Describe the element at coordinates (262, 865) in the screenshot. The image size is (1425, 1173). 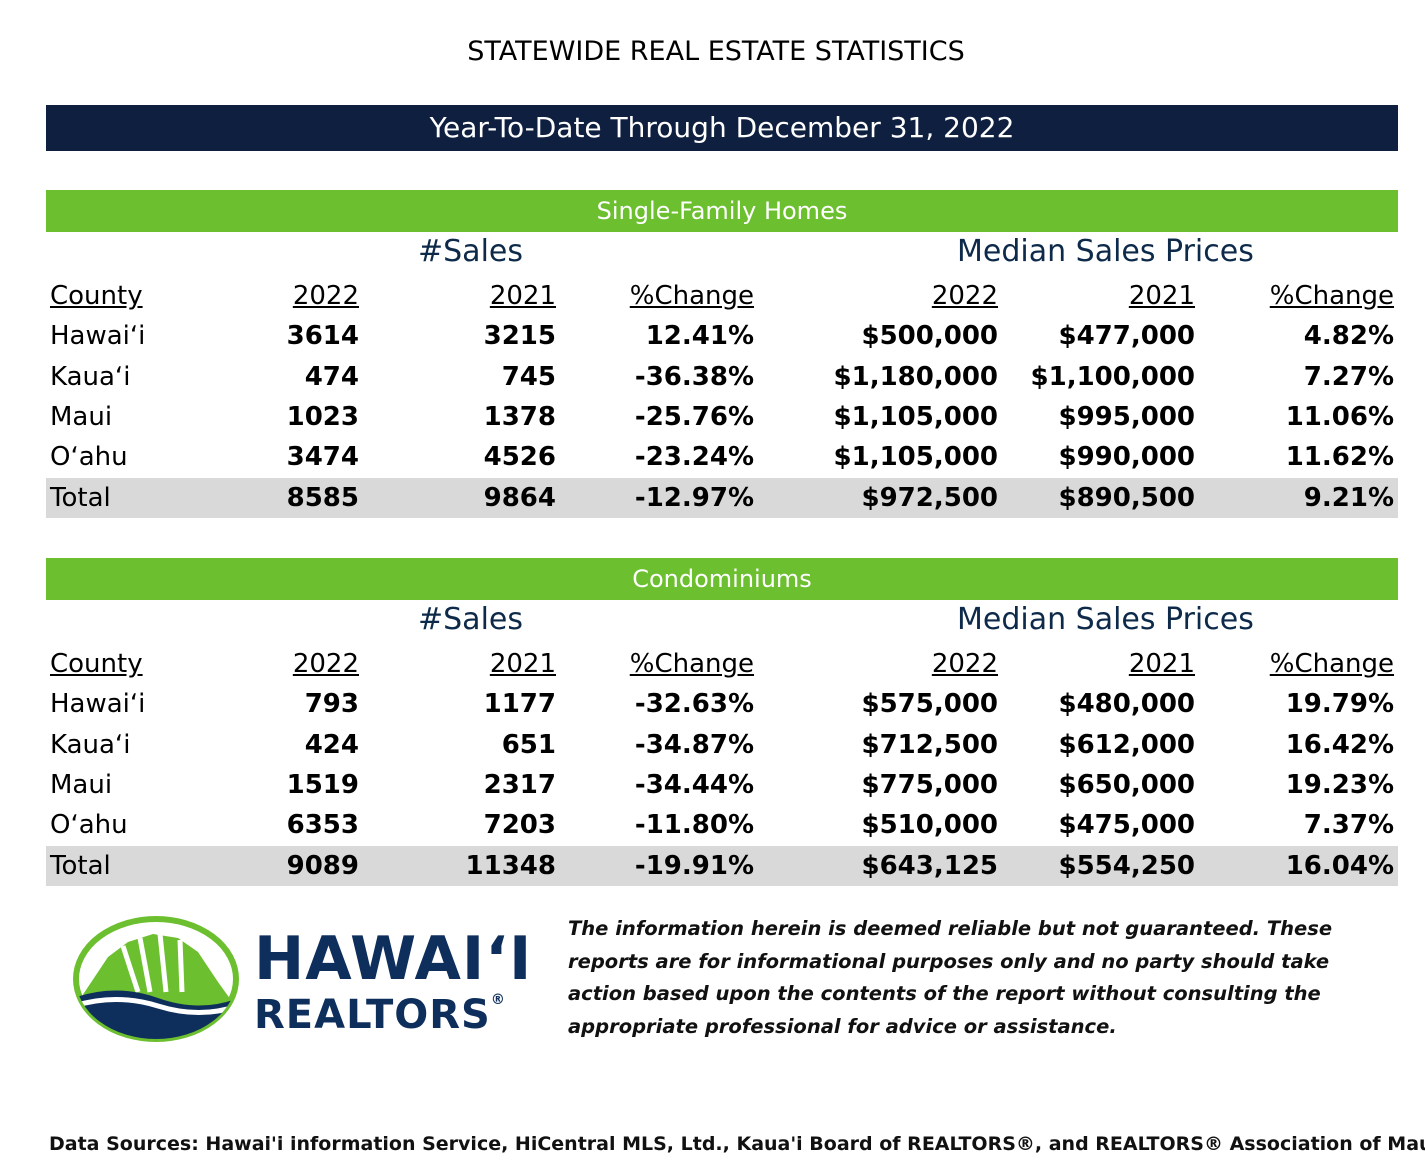
I see `sales-2022-cell: 9089` at that location.